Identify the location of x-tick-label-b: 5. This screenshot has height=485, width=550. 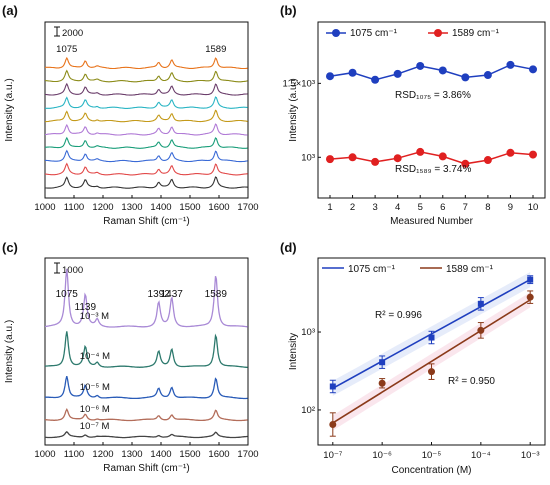
(420, 207).